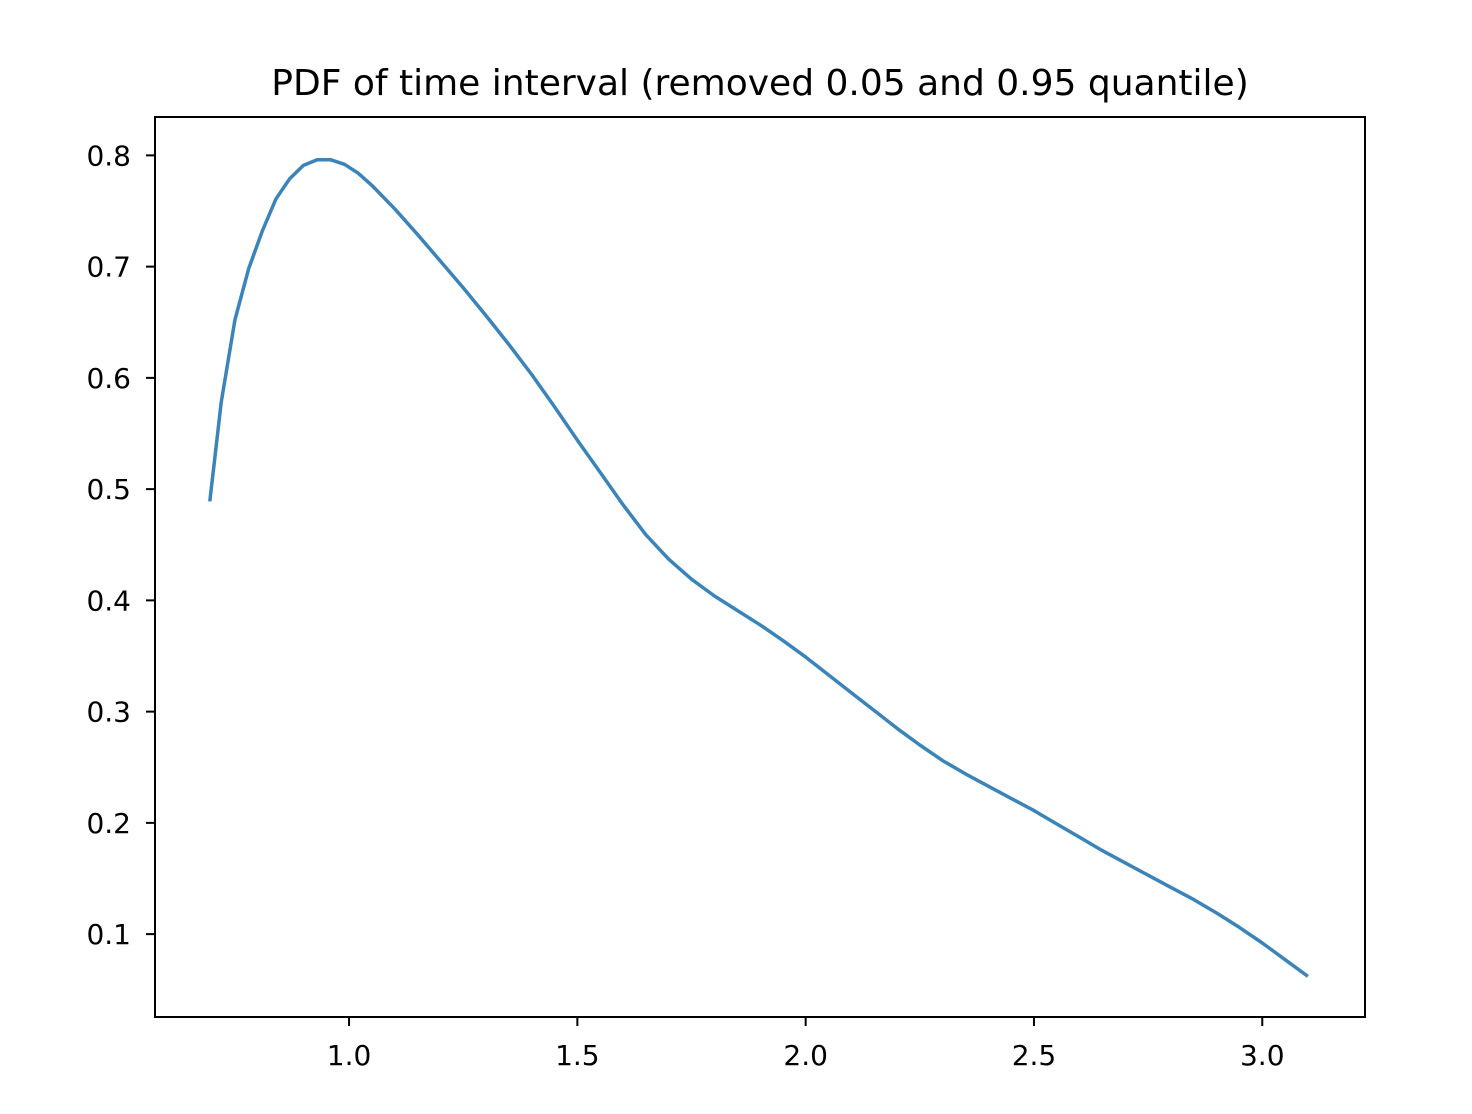 The height and width of the screenshot is (1114, 1472). What do you see at coordinates (108, 489) in the screenshot?
I see `y-tick-label: 0.5` at bounding box center [108, 489].